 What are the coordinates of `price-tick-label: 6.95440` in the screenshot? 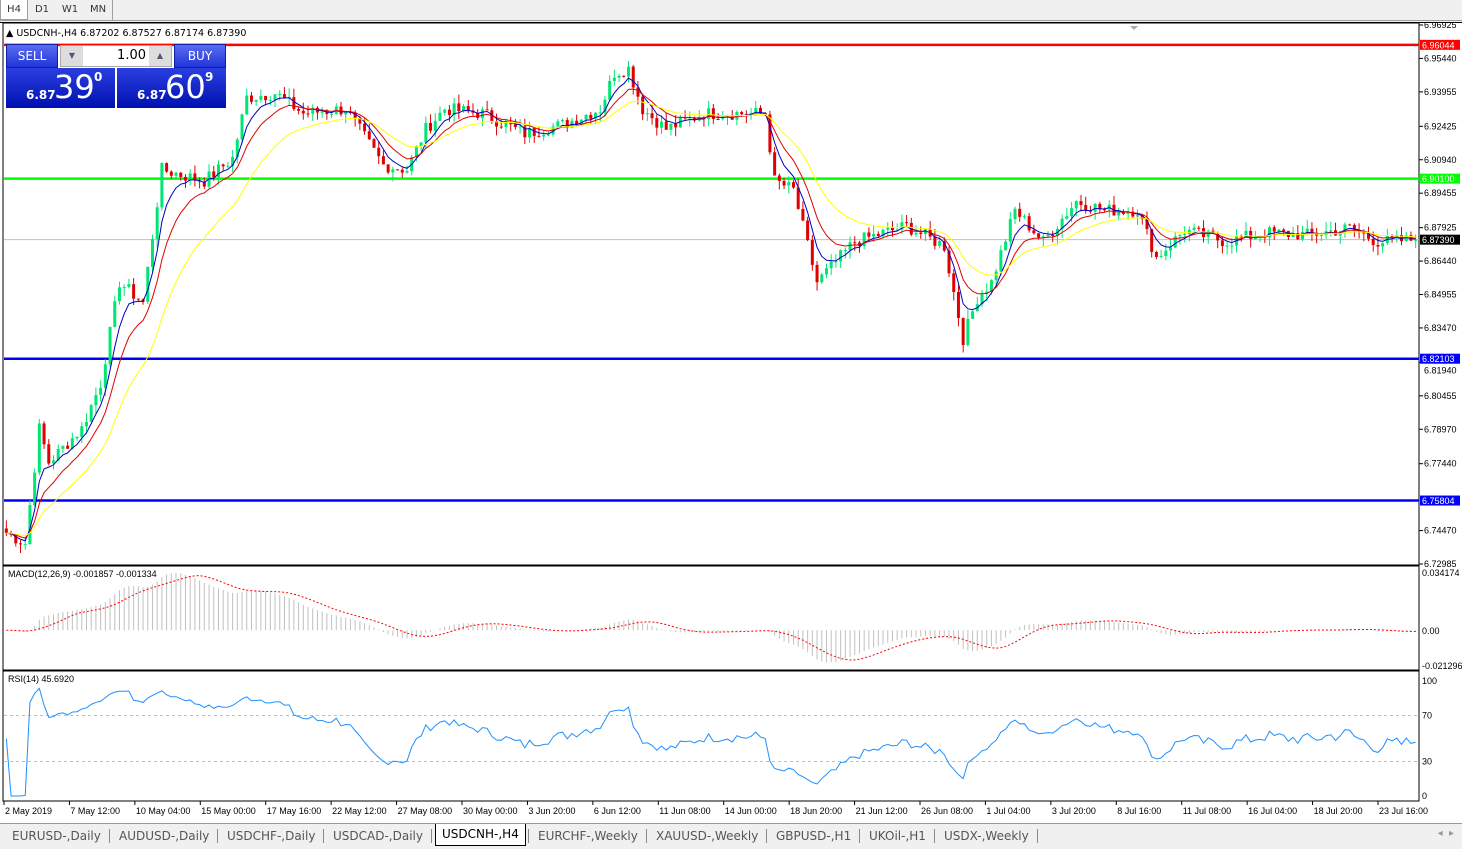 It's located at (1440, 58).